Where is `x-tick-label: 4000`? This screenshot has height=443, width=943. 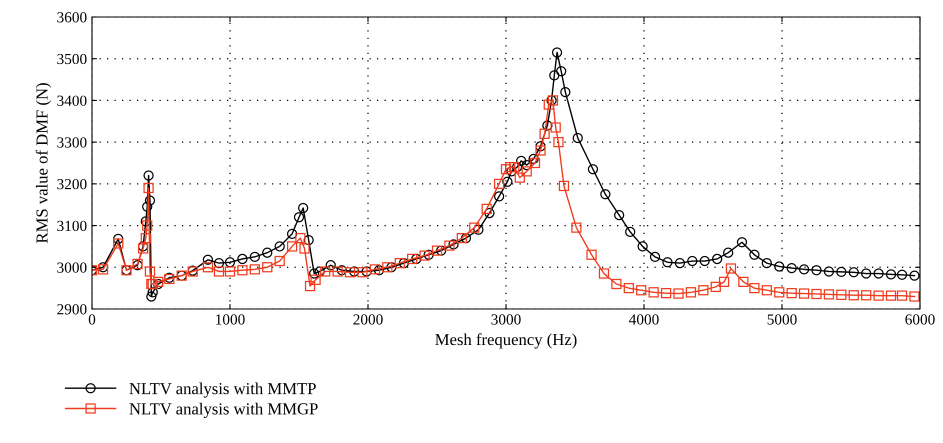
x-tick-label: 4000 is located at coordinates (644, 319).